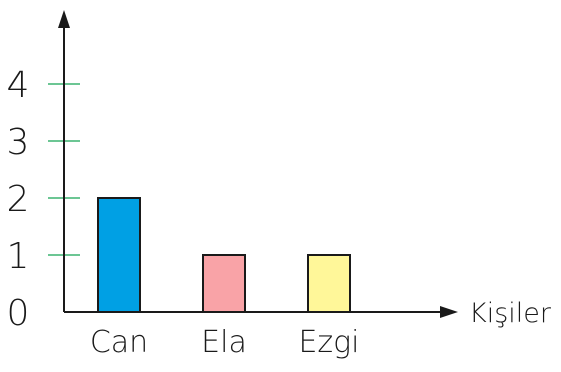  I want to click on x-axis-title: Kişiler, so click(510, 313).